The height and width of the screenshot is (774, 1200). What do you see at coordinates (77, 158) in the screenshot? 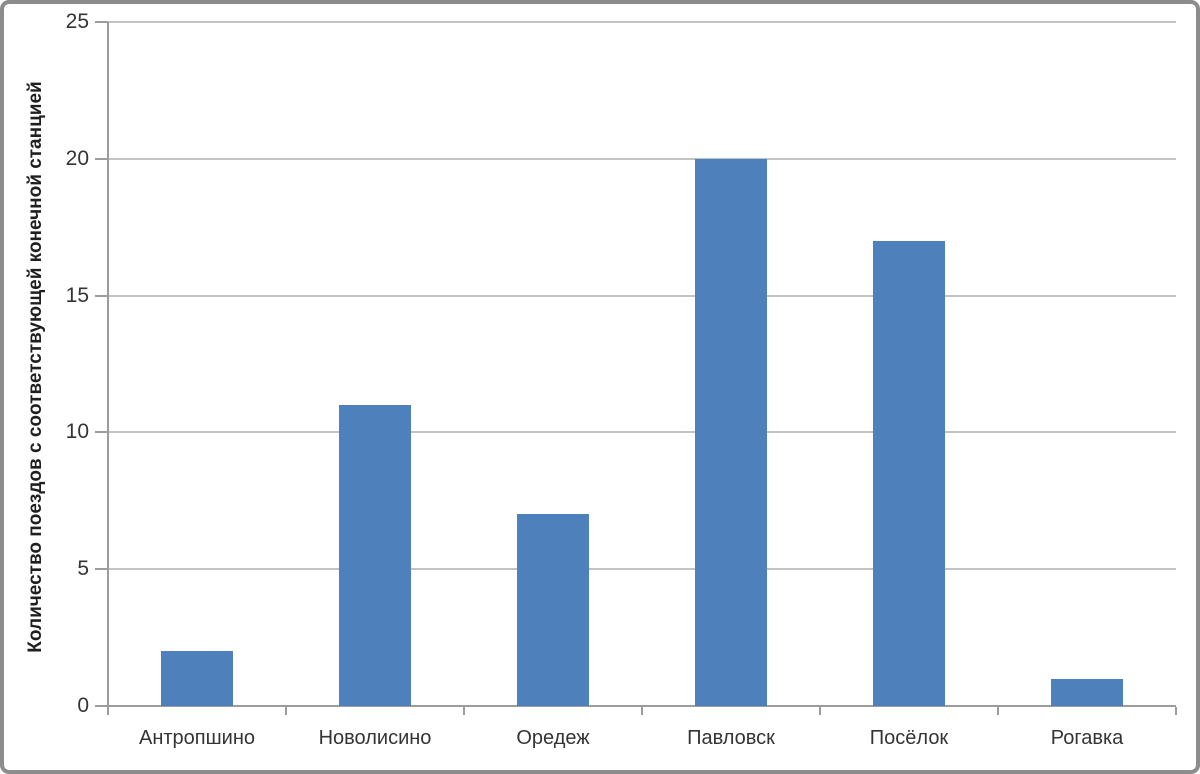
I see `y-tick-label: 20` at bounding box center [77, 158].